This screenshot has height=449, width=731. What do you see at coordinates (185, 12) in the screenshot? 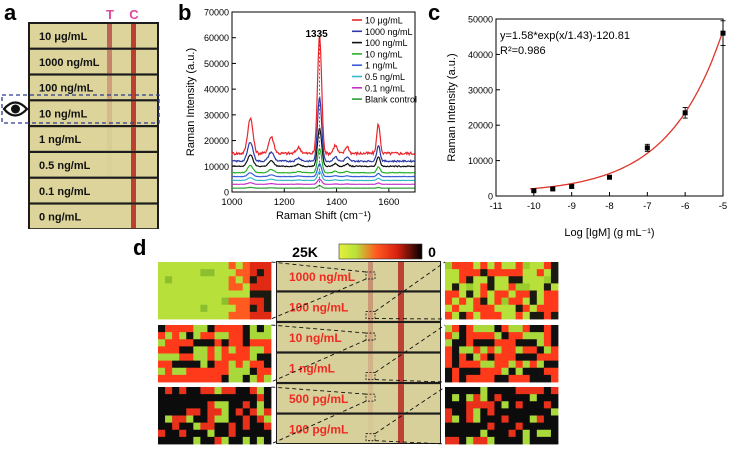
I see `panel-letter-b: b` at bounding box center [185, 12].